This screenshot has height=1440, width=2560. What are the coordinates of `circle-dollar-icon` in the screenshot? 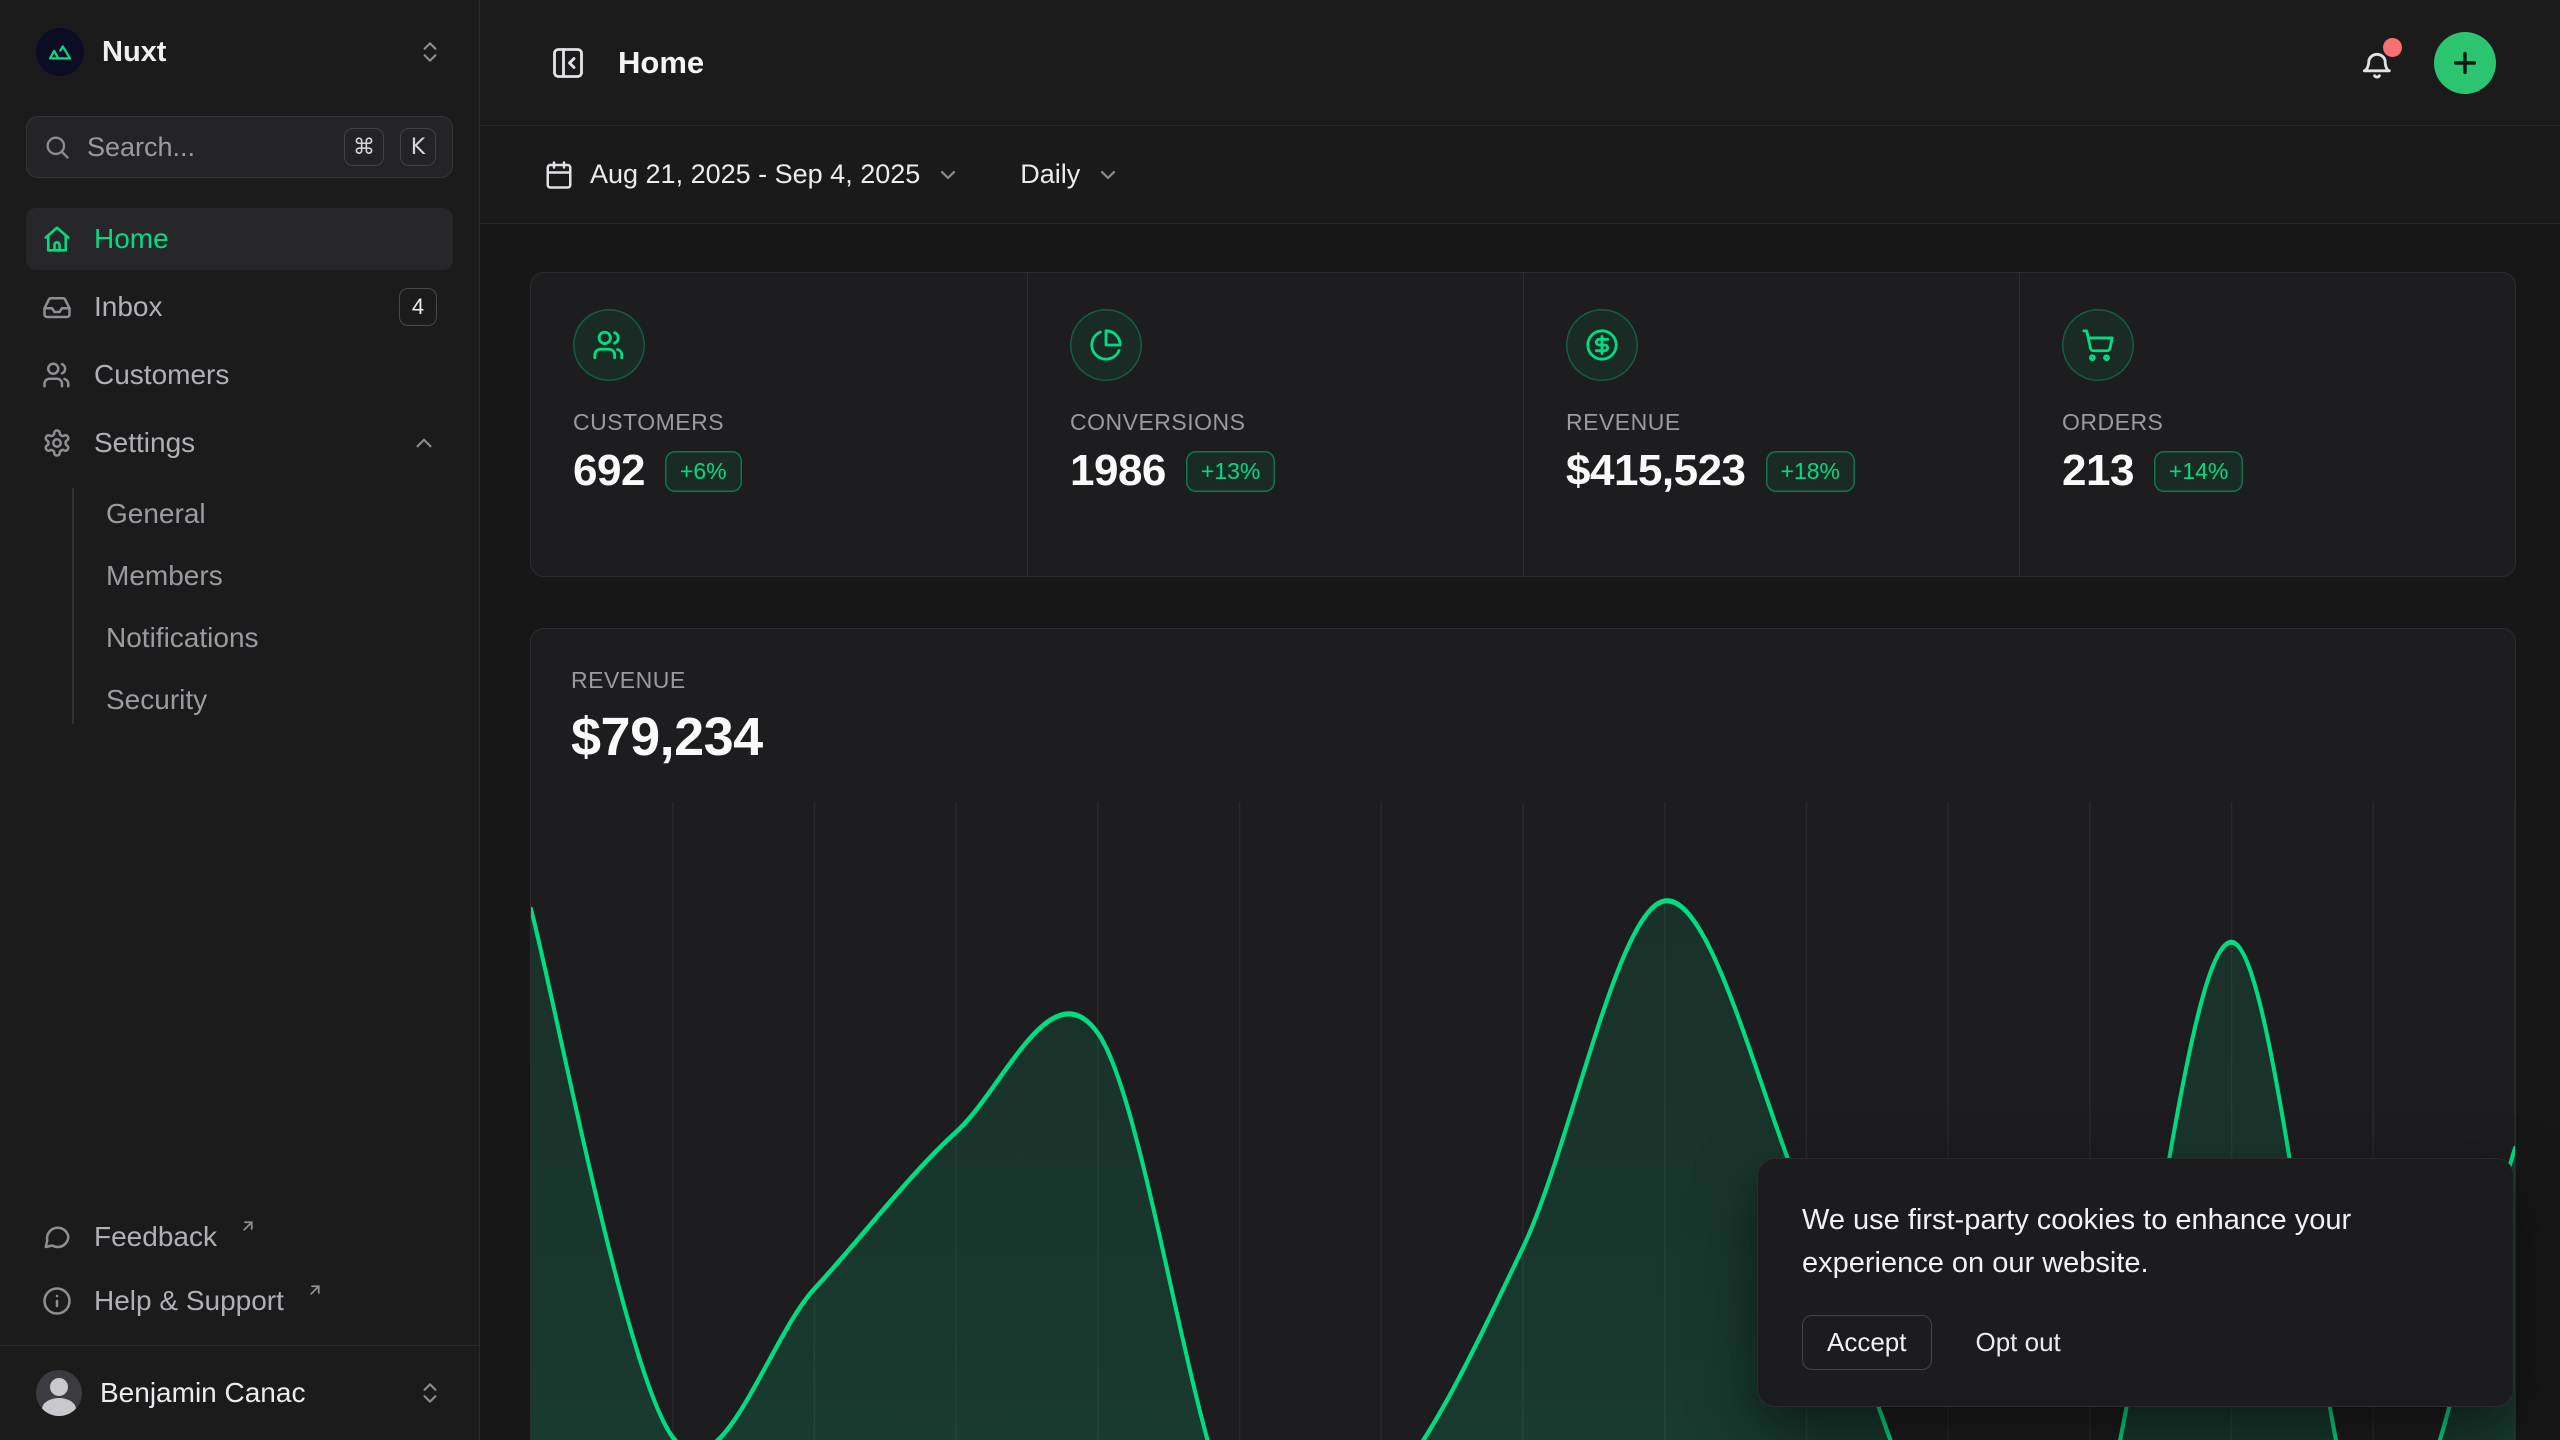 It's located at (1602, 345).